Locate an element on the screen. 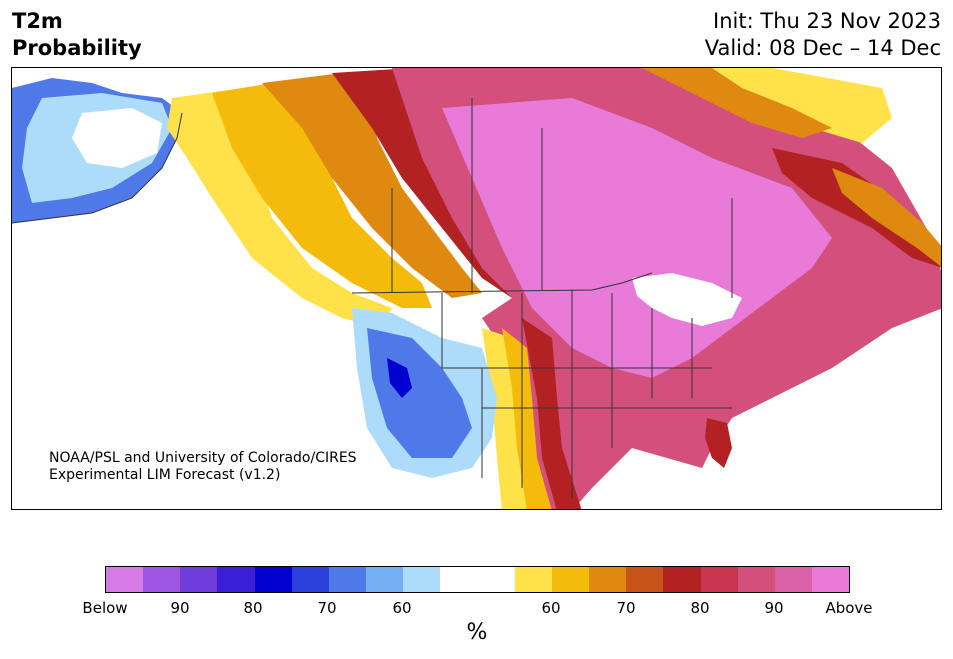  valid-range: Valid: 08 Dec – 14 Dec is located at coordinates (822, 48).